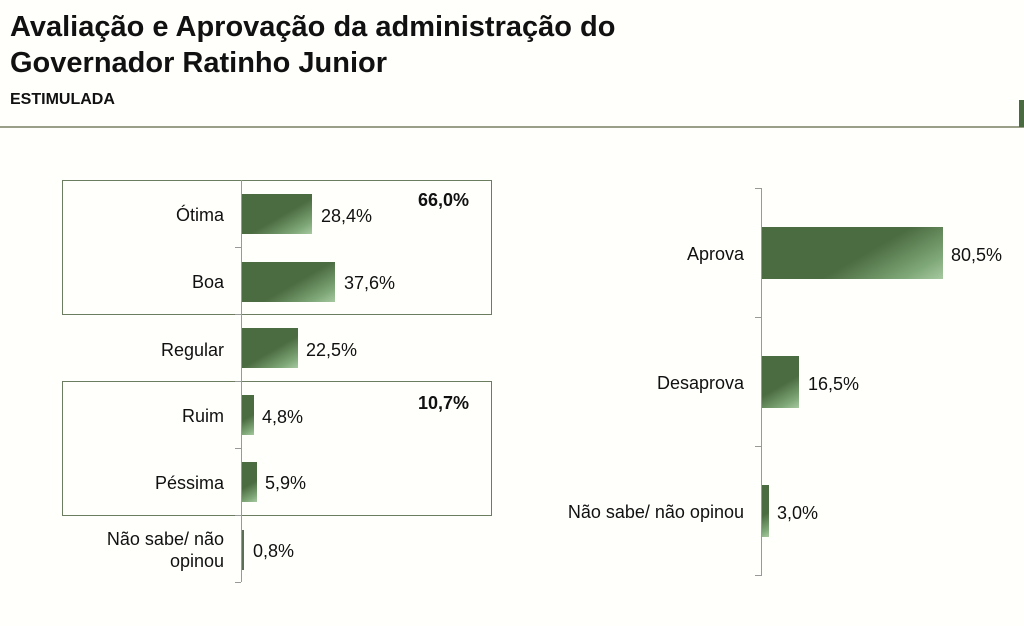 Image resolution: width=1024 pixels, height=626 pixels. Describe the element at coordinates (207, 282) in the screenshot. I see `category-label-boa: Boa` at that location.